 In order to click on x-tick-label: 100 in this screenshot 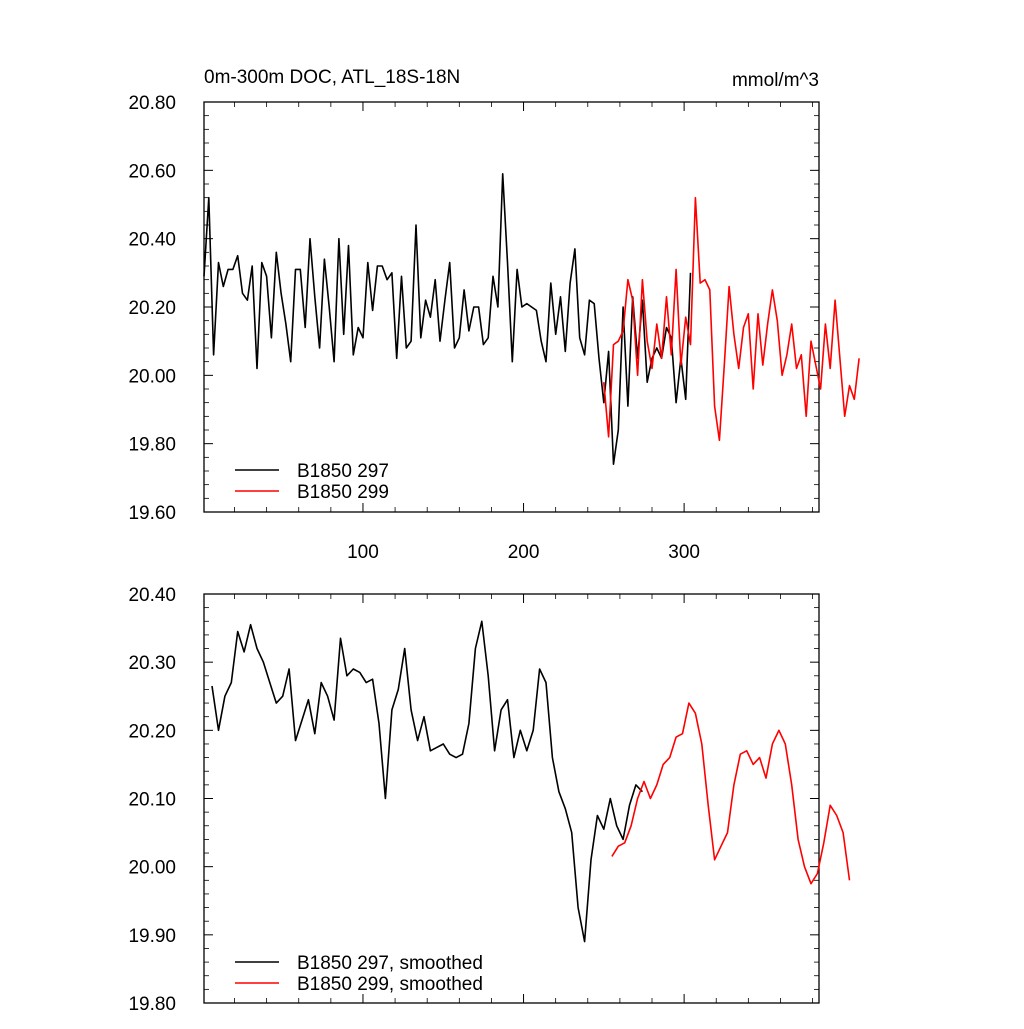, I will do `click(363, 552)`.